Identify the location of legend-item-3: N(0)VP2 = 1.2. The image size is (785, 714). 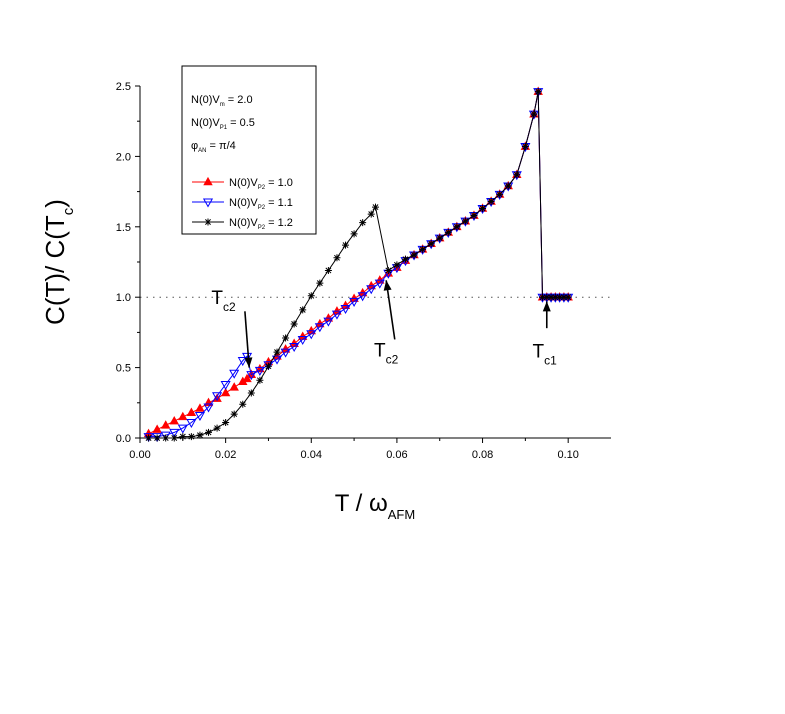
(242, 224).